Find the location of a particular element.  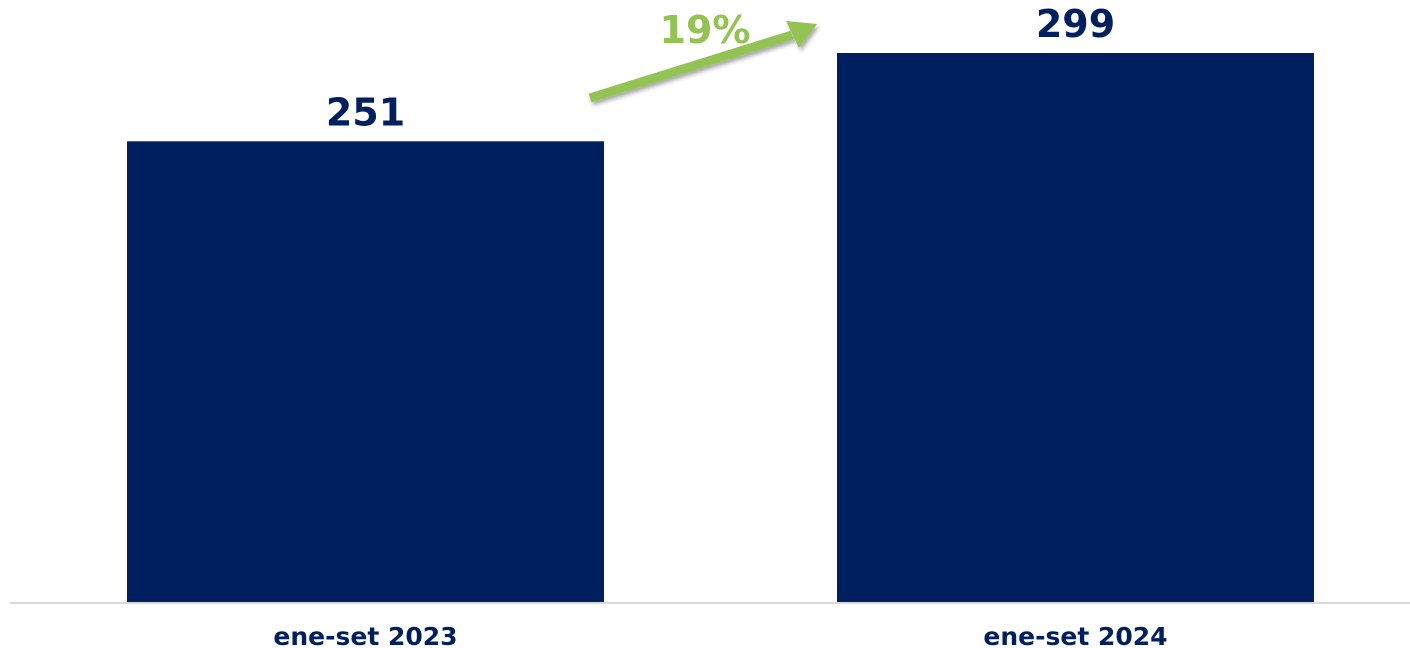

growth-arrow-icon is located at coordinates (702, 62).